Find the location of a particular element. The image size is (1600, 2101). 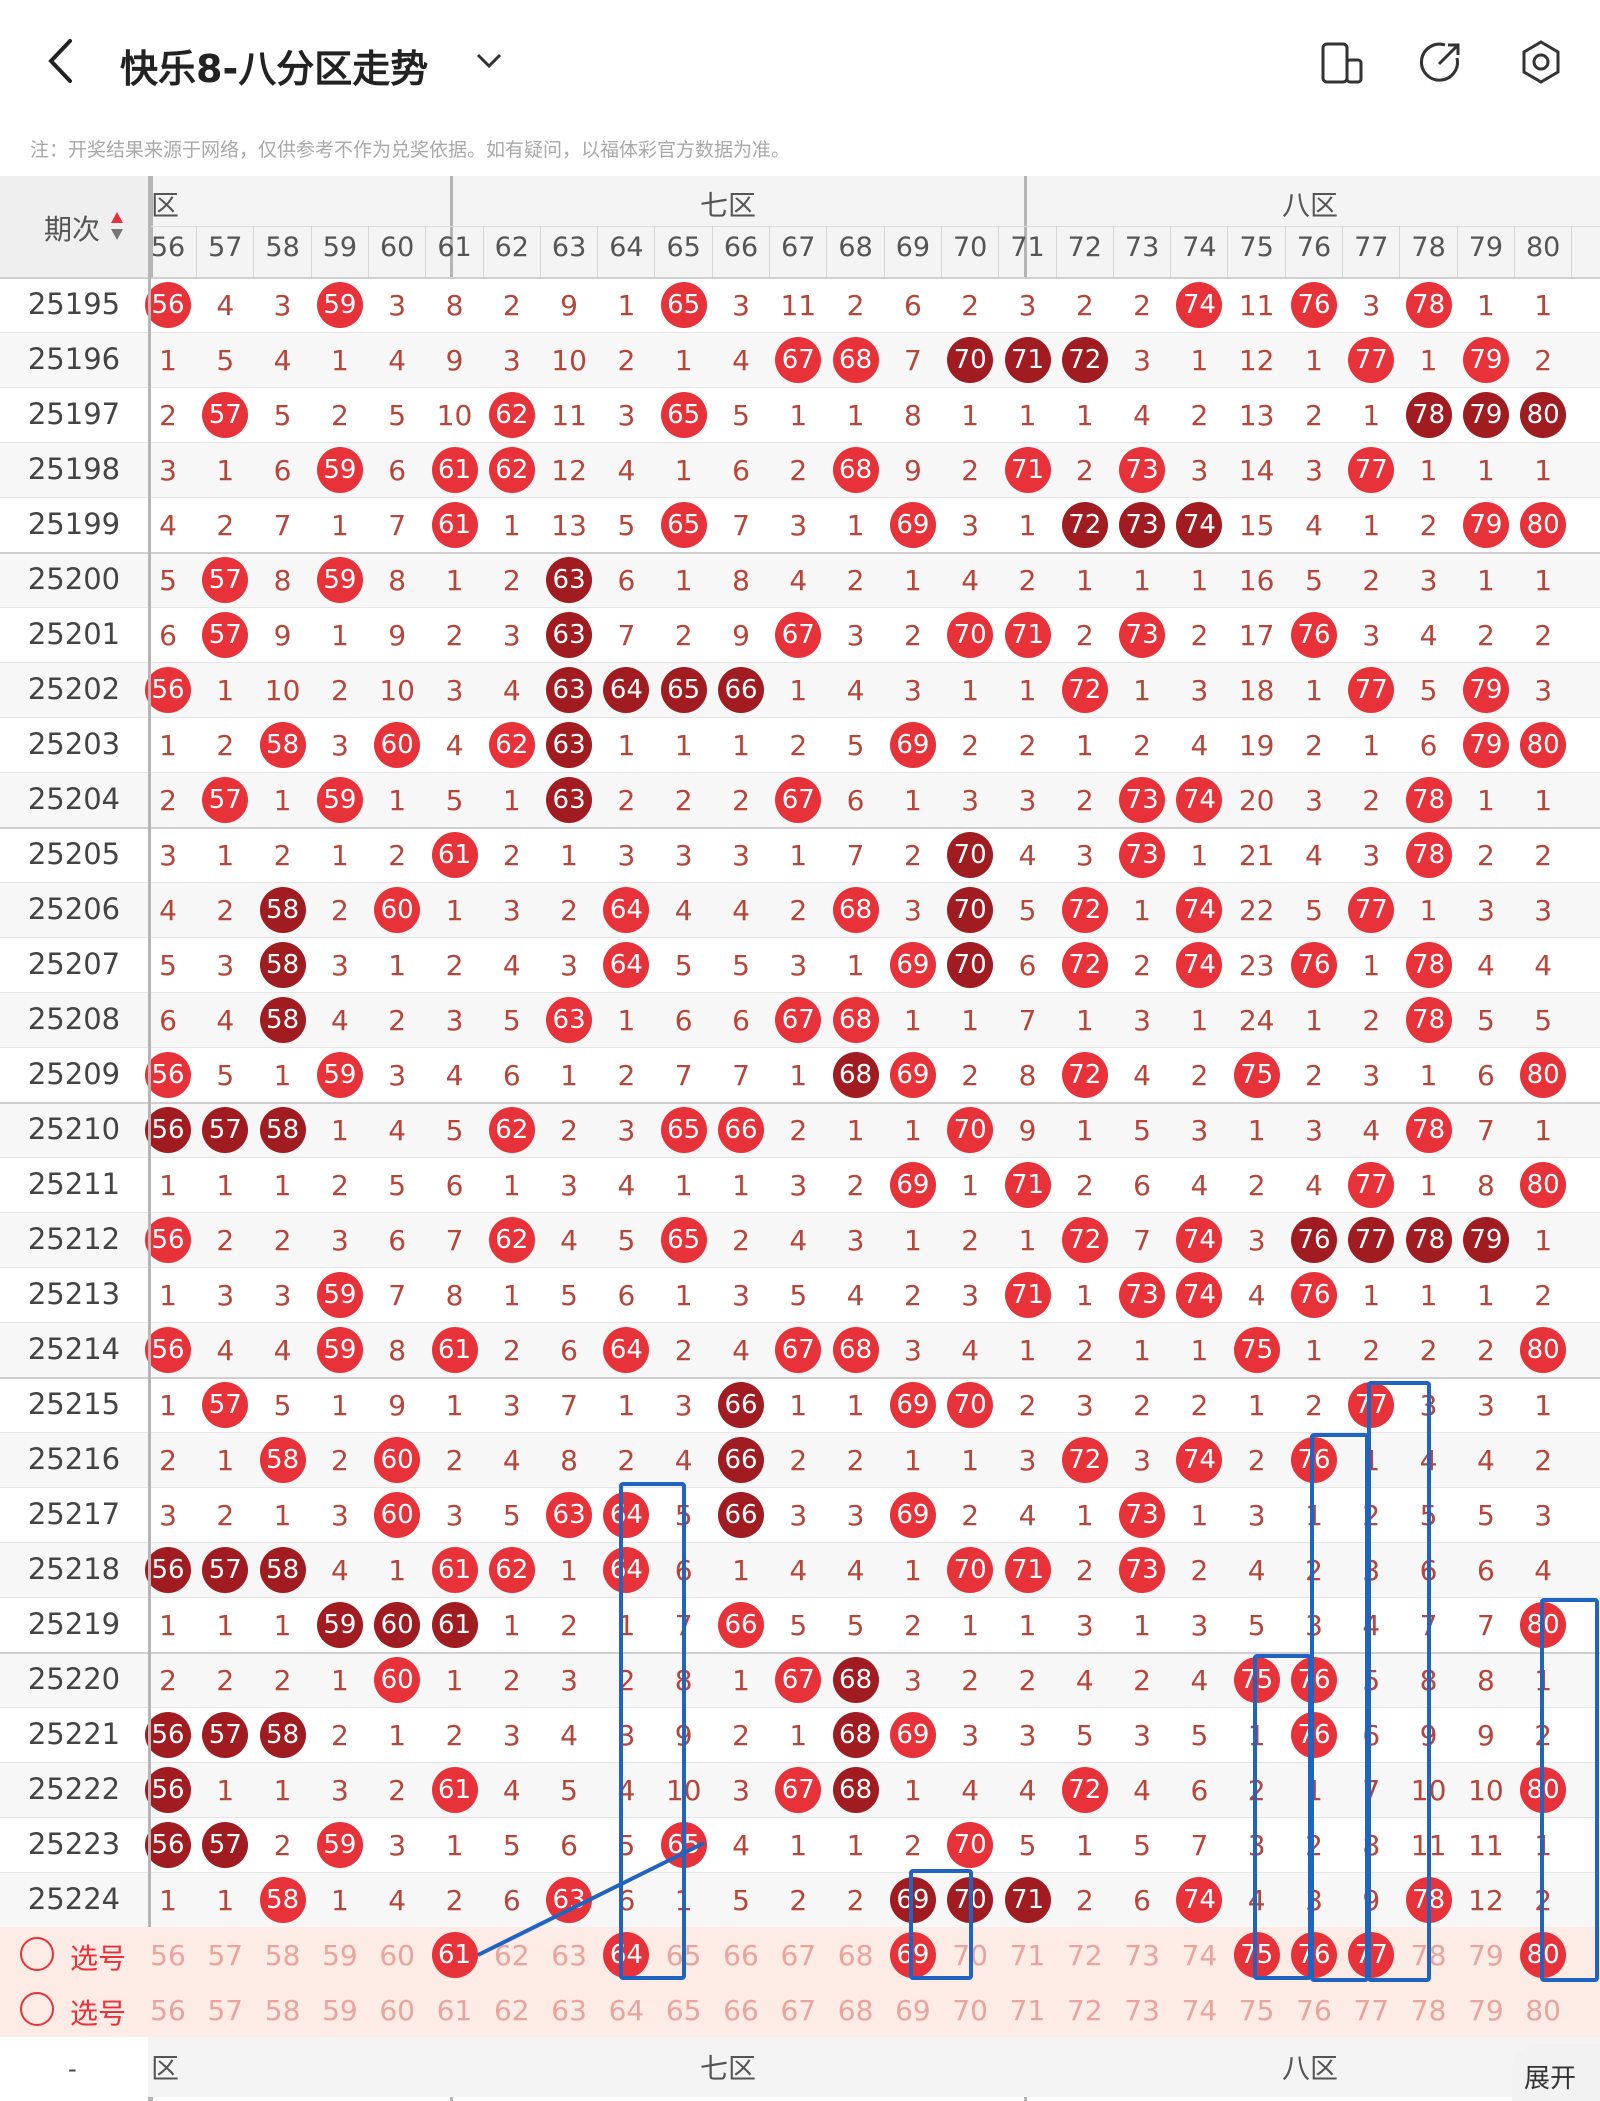

column-header: 70 is located at coordinates (970, 247).